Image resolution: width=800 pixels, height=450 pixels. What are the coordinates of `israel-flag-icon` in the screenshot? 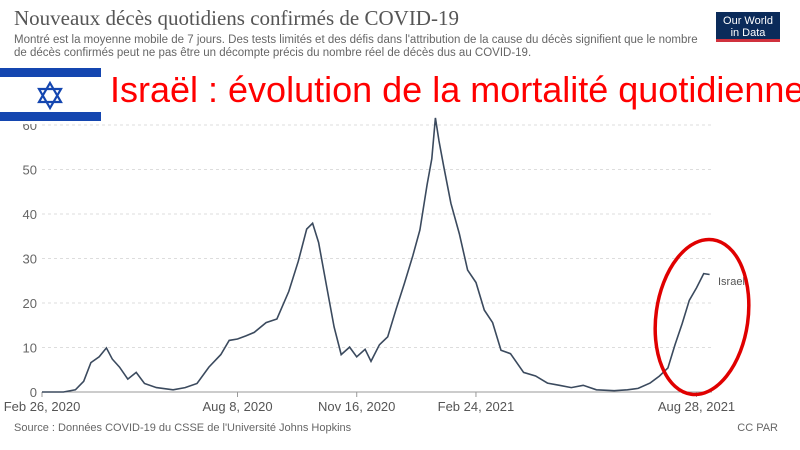 It's located at (50, 94).